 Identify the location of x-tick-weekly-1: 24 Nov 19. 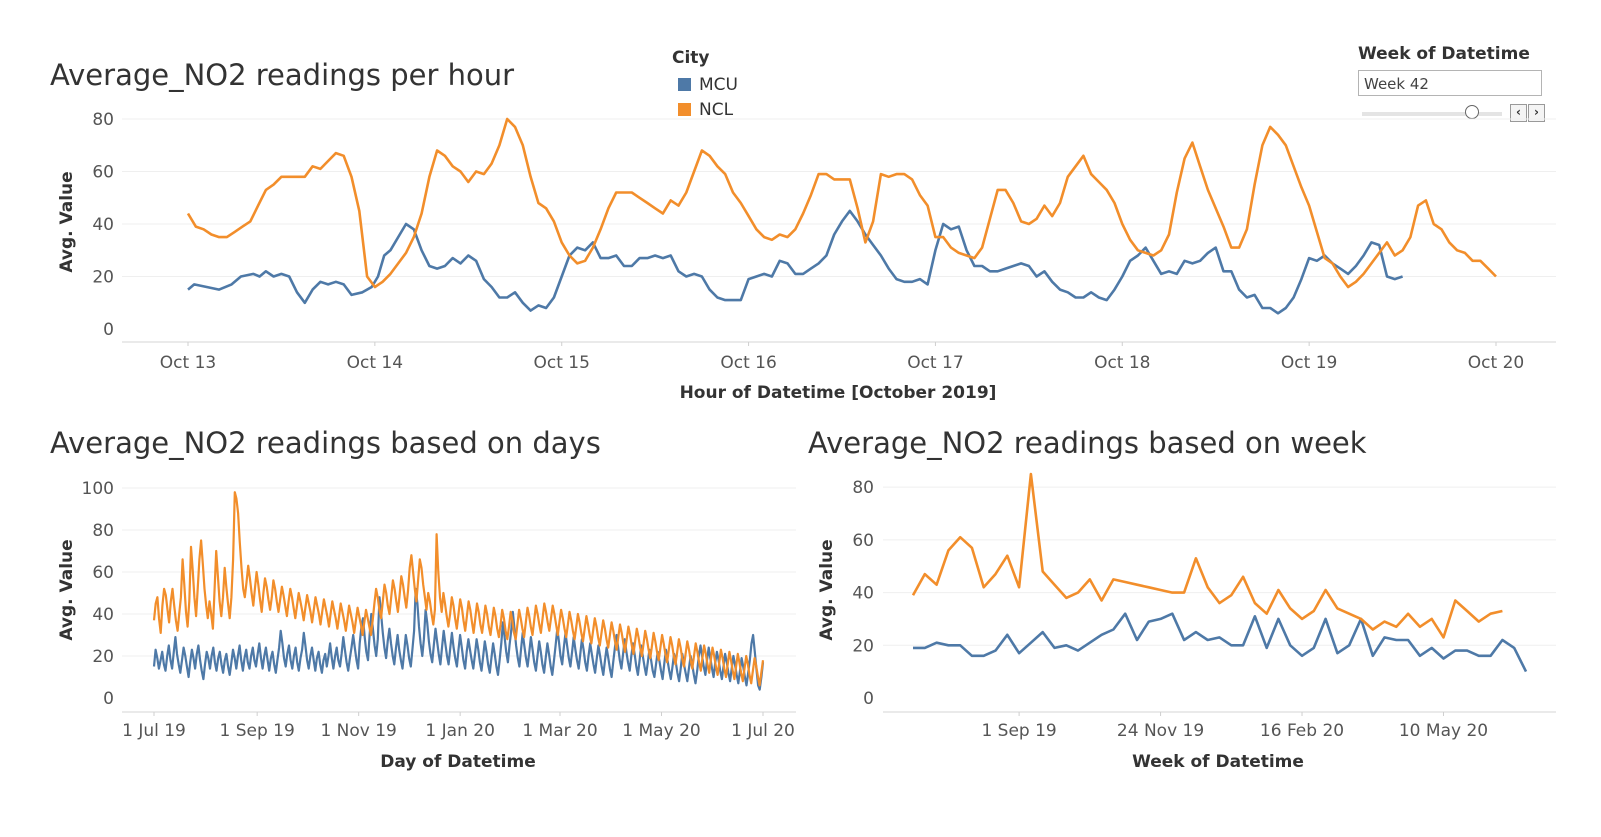
(1160, 731).